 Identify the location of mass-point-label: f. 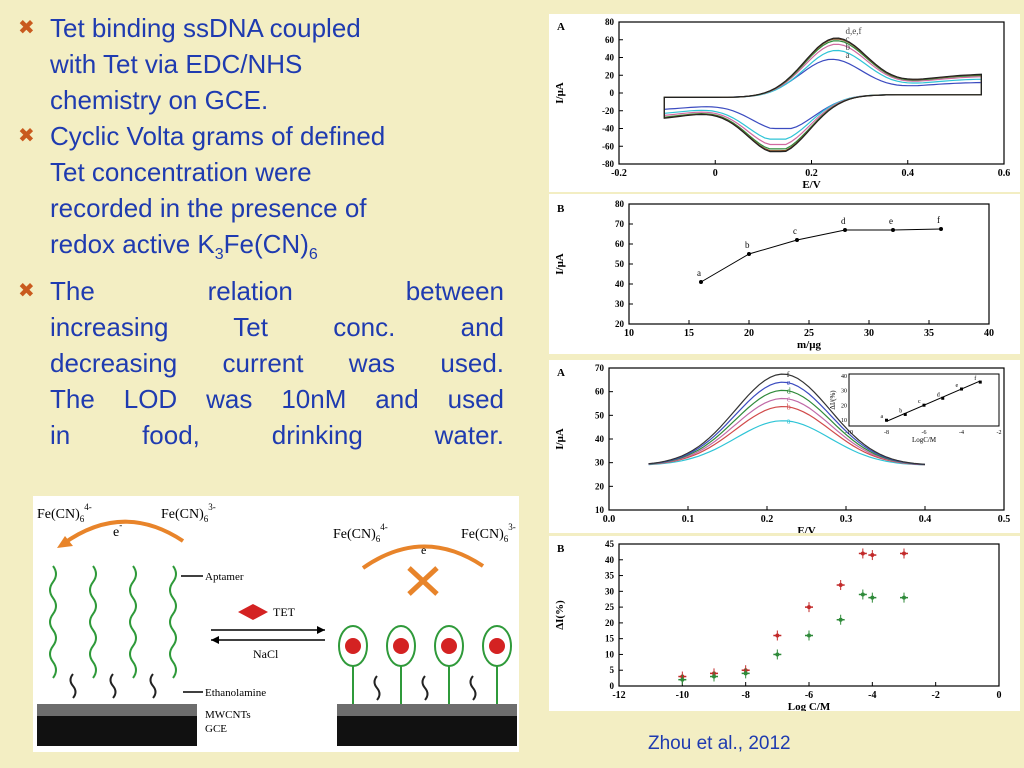
(938, 220).